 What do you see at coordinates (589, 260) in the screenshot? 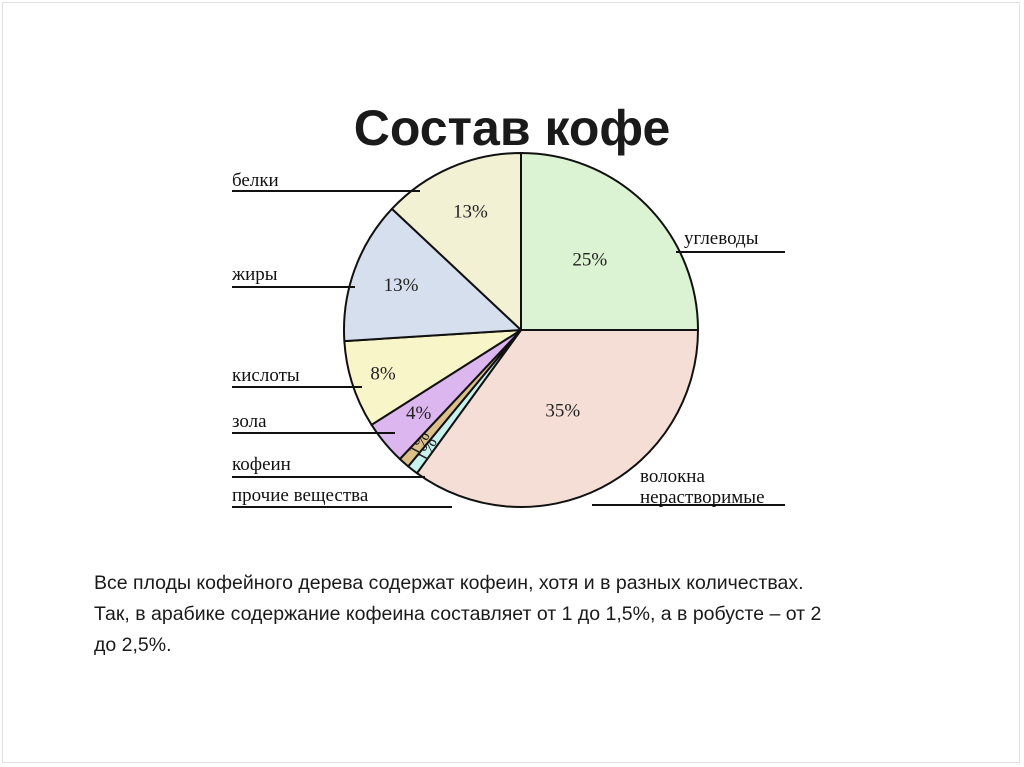
I see `slice-value-label: 25%` at bounding box center [589, 260].